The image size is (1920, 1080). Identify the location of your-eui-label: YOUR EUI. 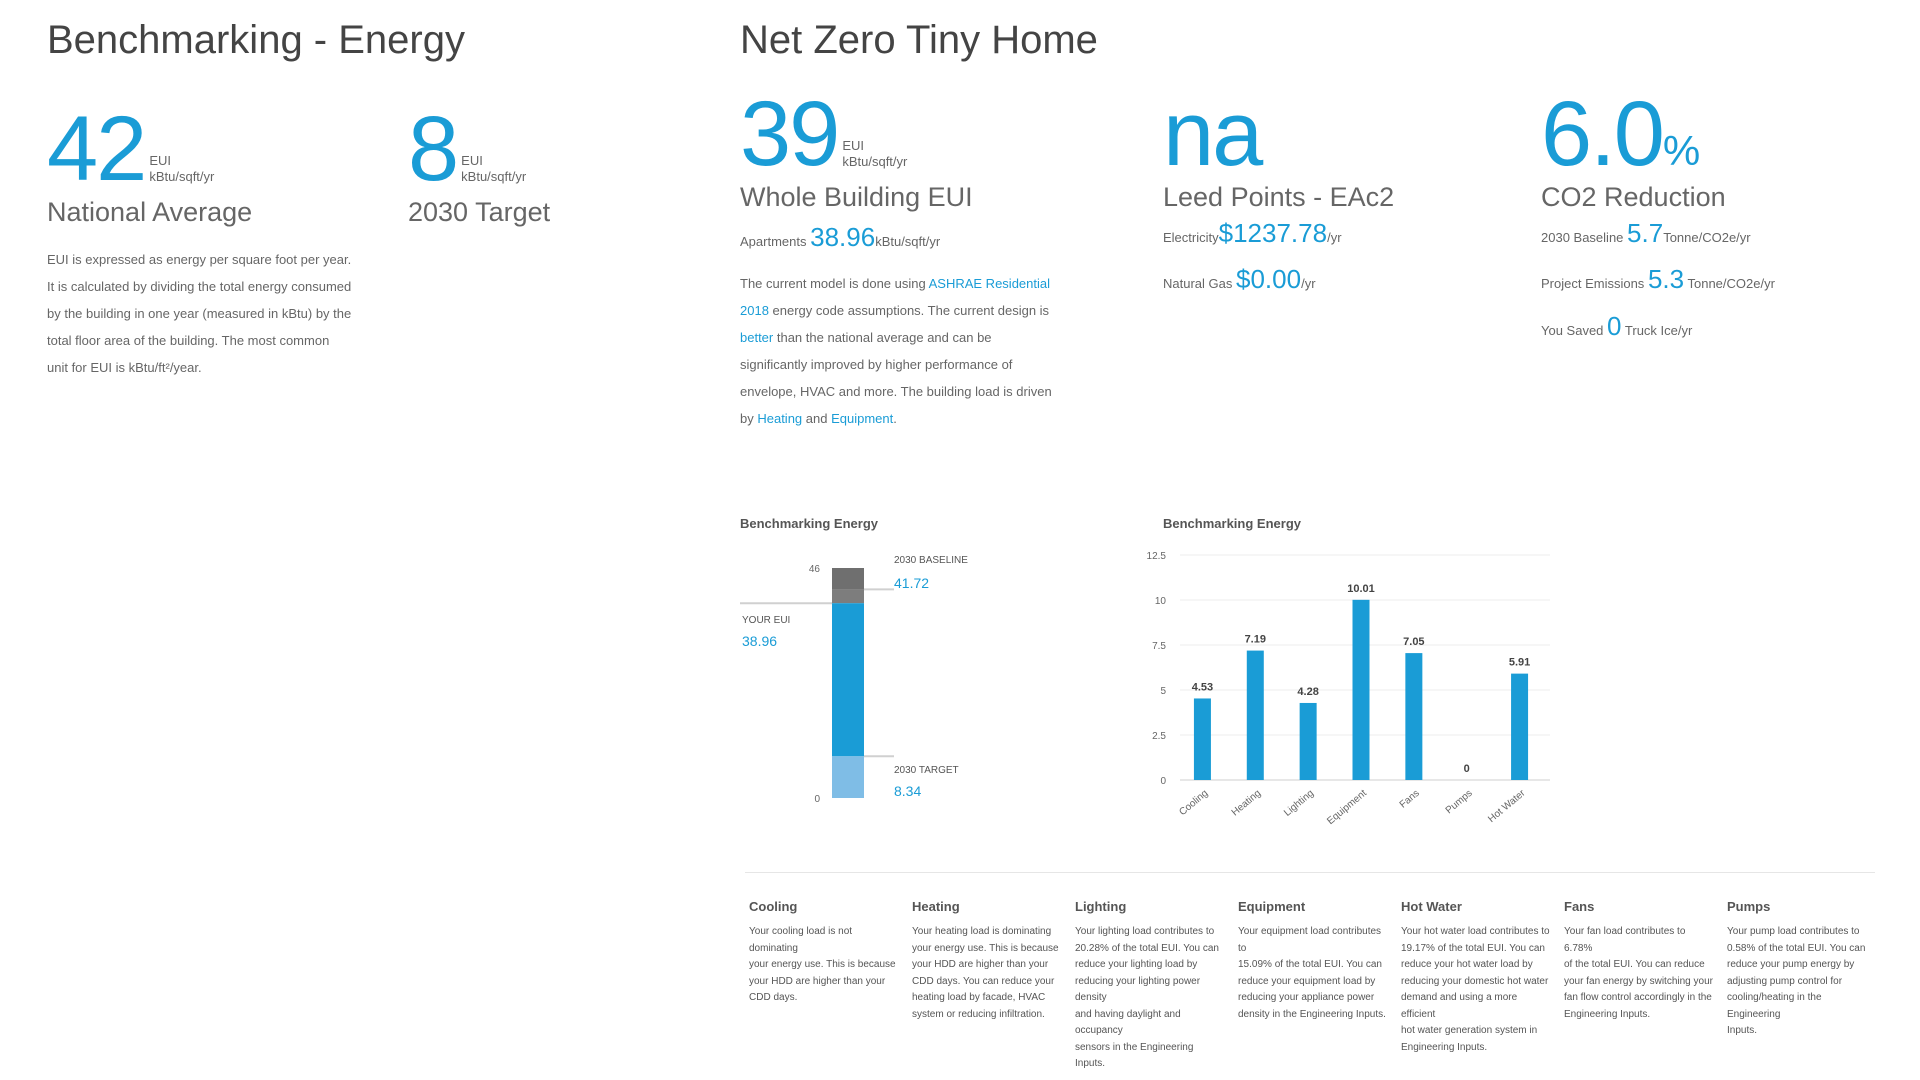
(766, 620).